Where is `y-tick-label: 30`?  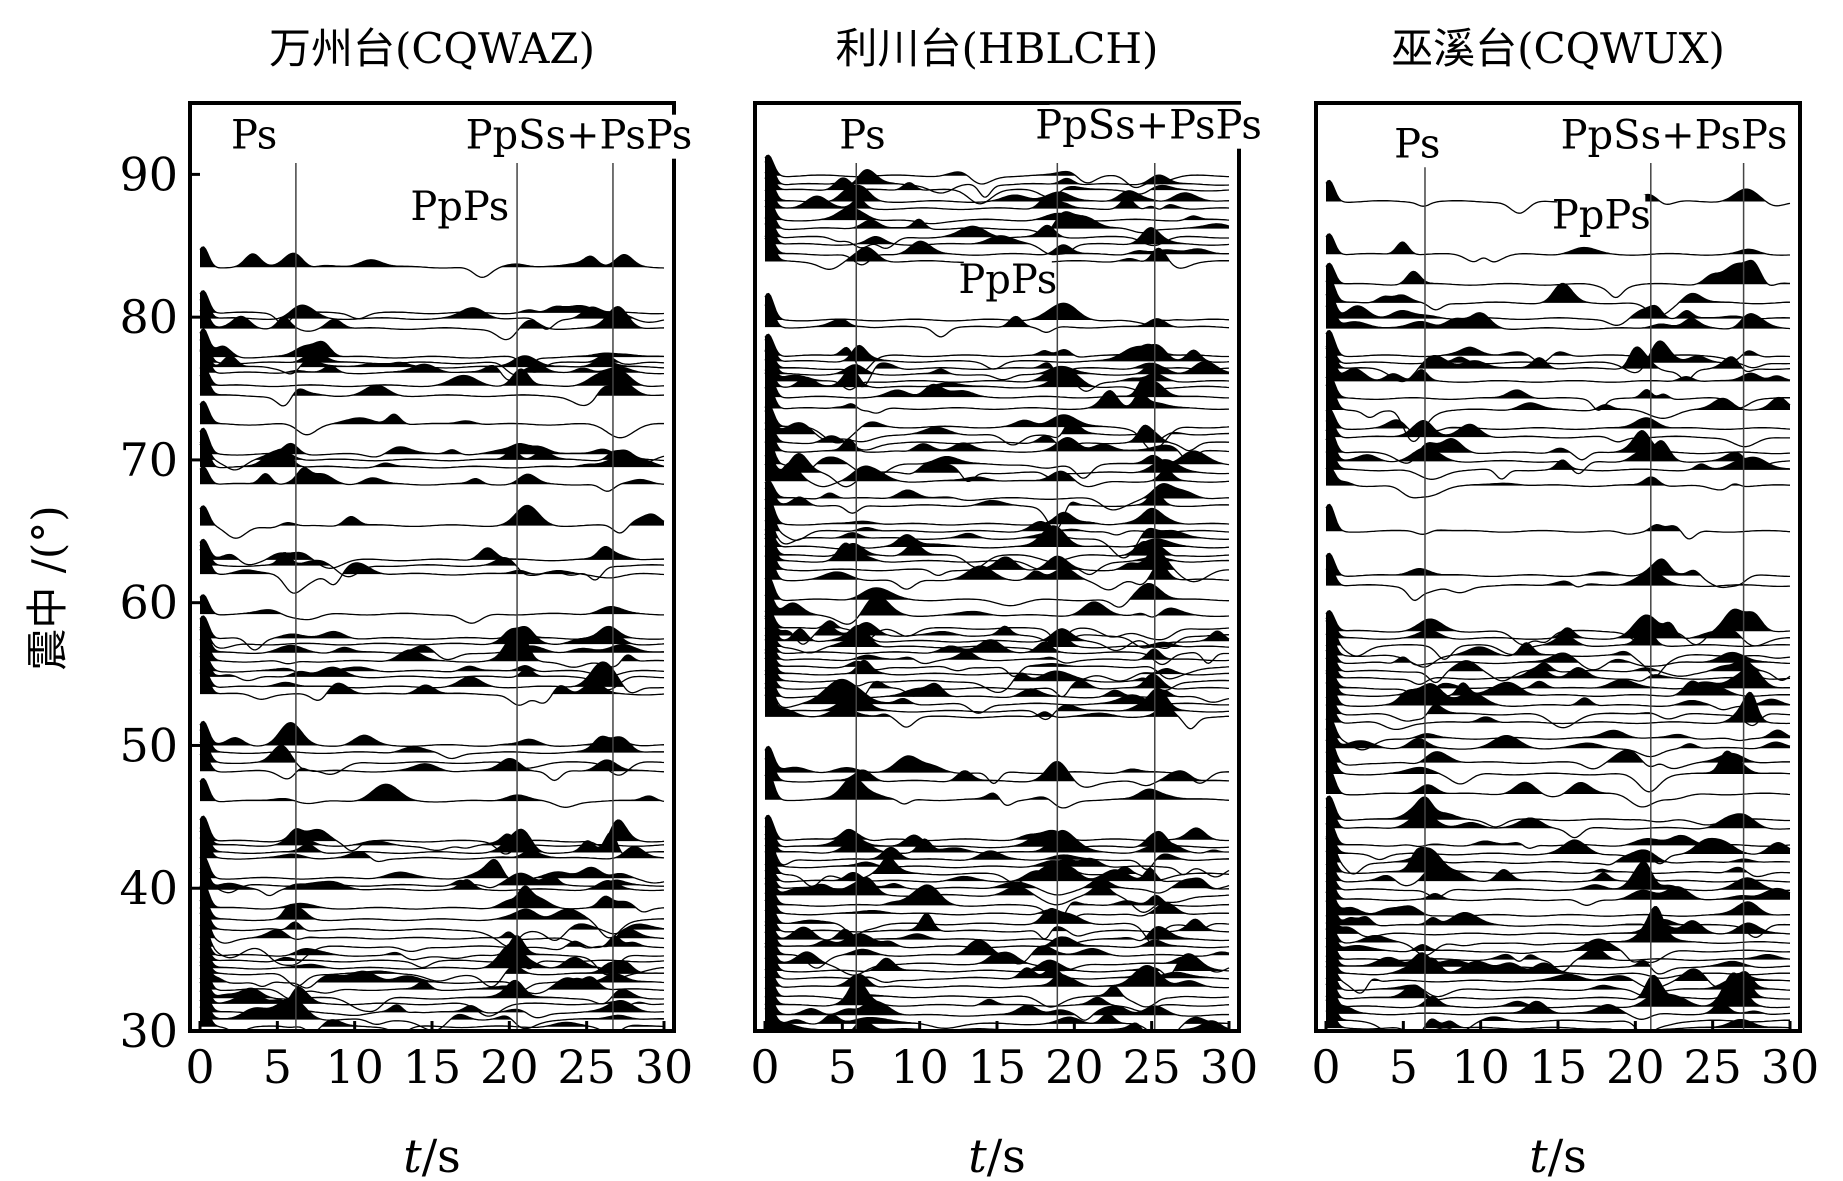 y-tick-label: 30 is located at coordinates (148, 1031).